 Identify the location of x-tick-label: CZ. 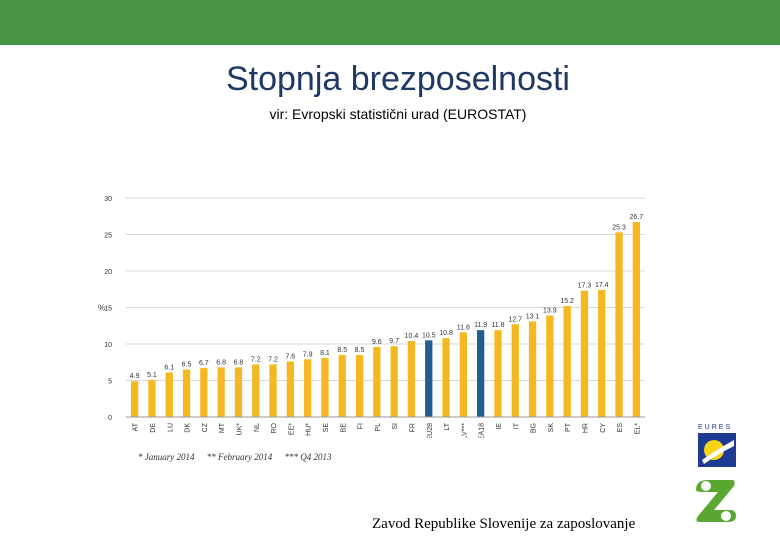
(205, 427).